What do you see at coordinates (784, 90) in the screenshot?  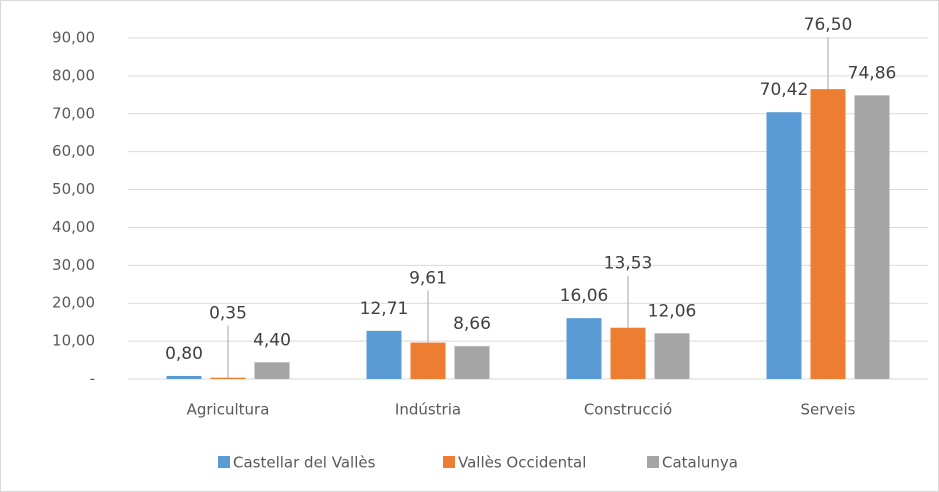 I see `data-label: 70,42` at bounding box center [784, 90].